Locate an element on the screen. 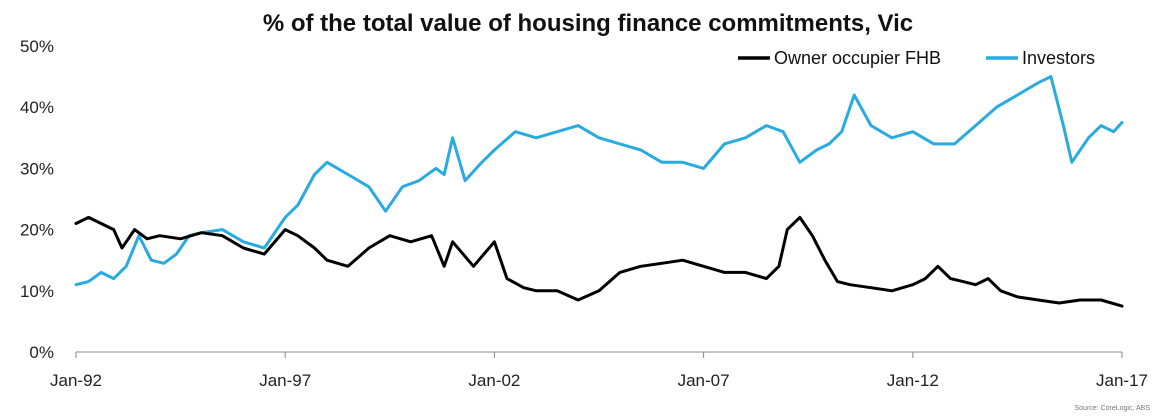  y-tick-label: 50% is located at coordinates (37, 46).